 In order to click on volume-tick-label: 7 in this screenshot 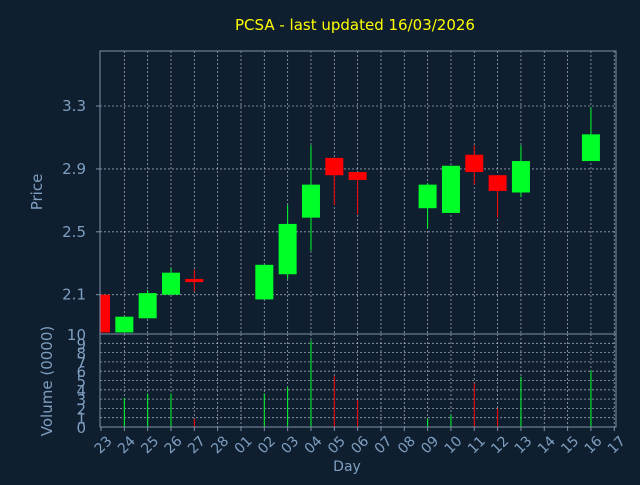, I will do `click(81, 363)`.